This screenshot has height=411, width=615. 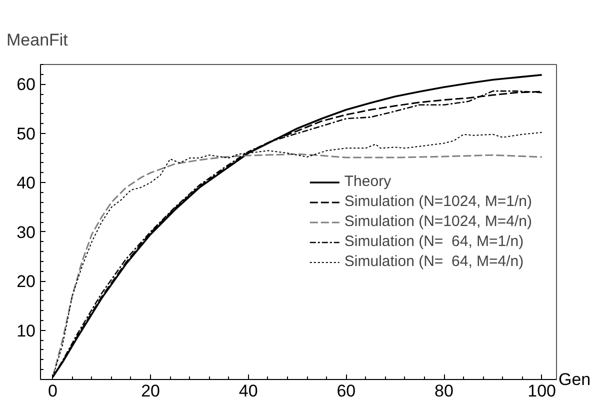 What do you see at coordinates (346, 391) in the screenshot?
I see `x-tick-label: 60` at bounding box center [346, 391].